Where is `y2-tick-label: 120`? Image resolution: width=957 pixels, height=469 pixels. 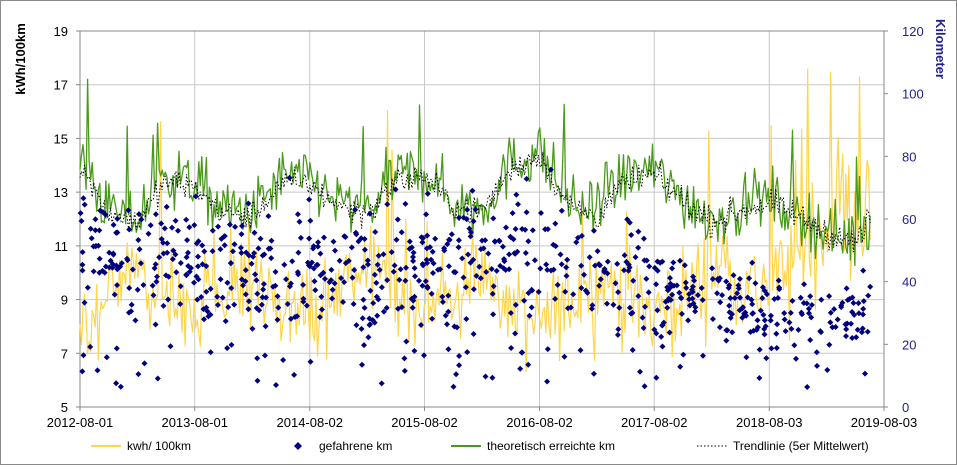 y2-tick-label: 120 is located at coordinates (913, 31).